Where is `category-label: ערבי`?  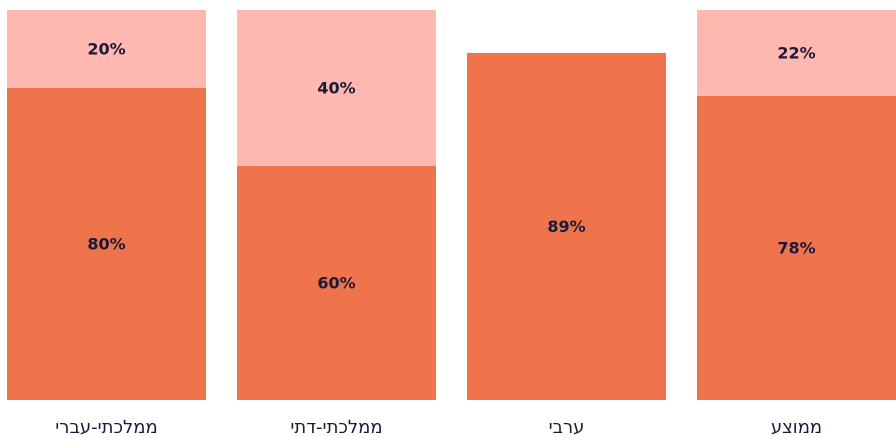 category-label: ערבי is located at coordinates (567, 427).